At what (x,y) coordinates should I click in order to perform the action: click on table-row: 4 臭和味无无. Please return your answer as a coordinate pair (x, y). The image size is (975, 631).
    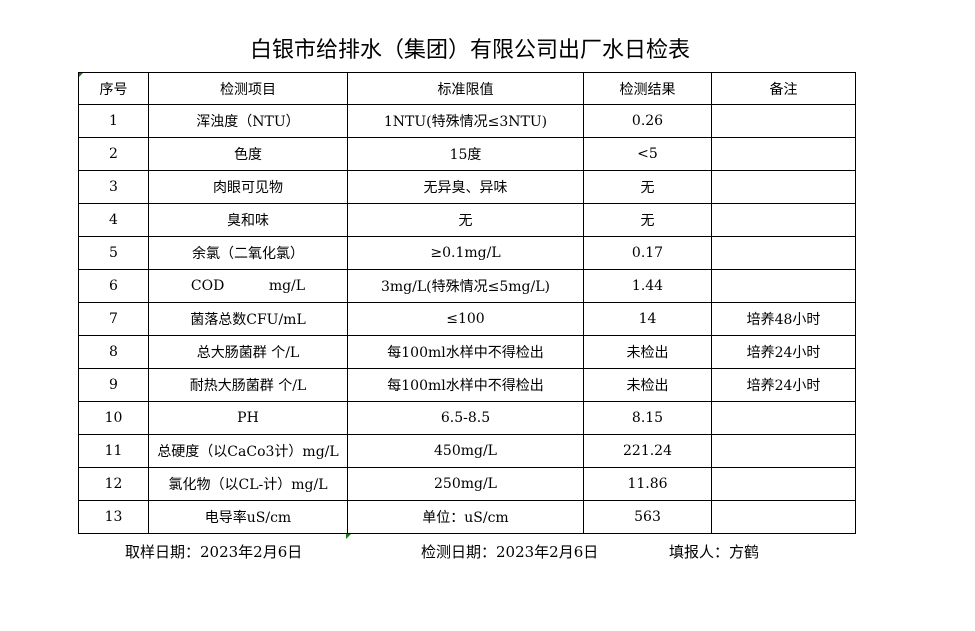
    Looking at the image, I should click on (467, 220).